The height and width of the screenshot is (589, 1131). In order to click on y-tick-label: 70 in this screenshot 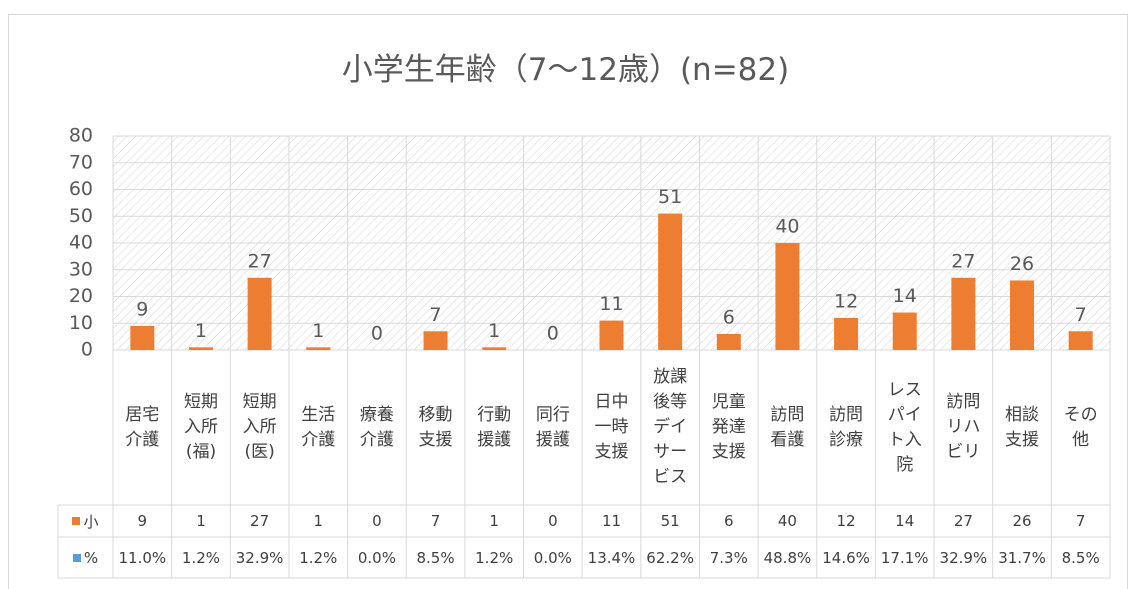, I will do `click(81, 162)`.